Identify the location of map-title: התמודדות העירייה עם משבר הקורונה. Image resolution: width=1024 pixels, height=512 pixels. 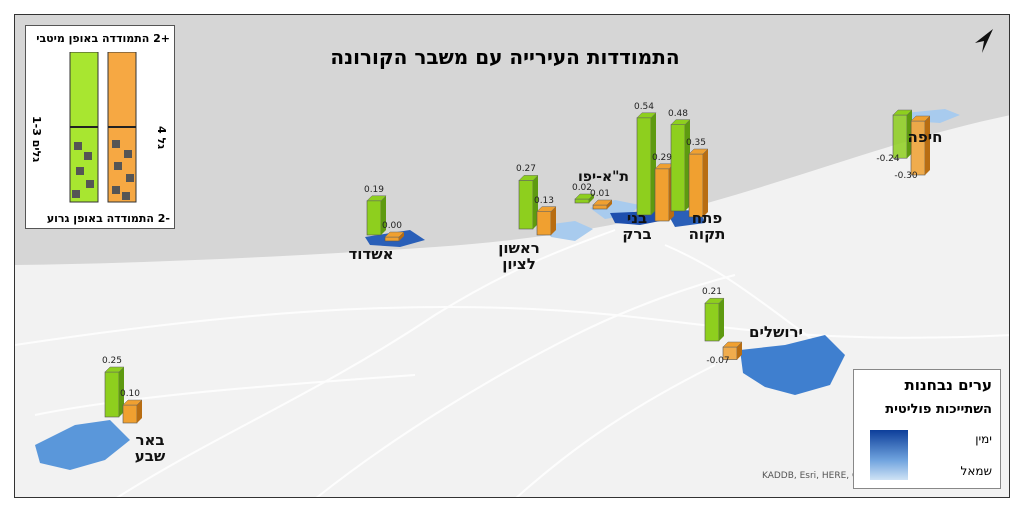
(505, 57).